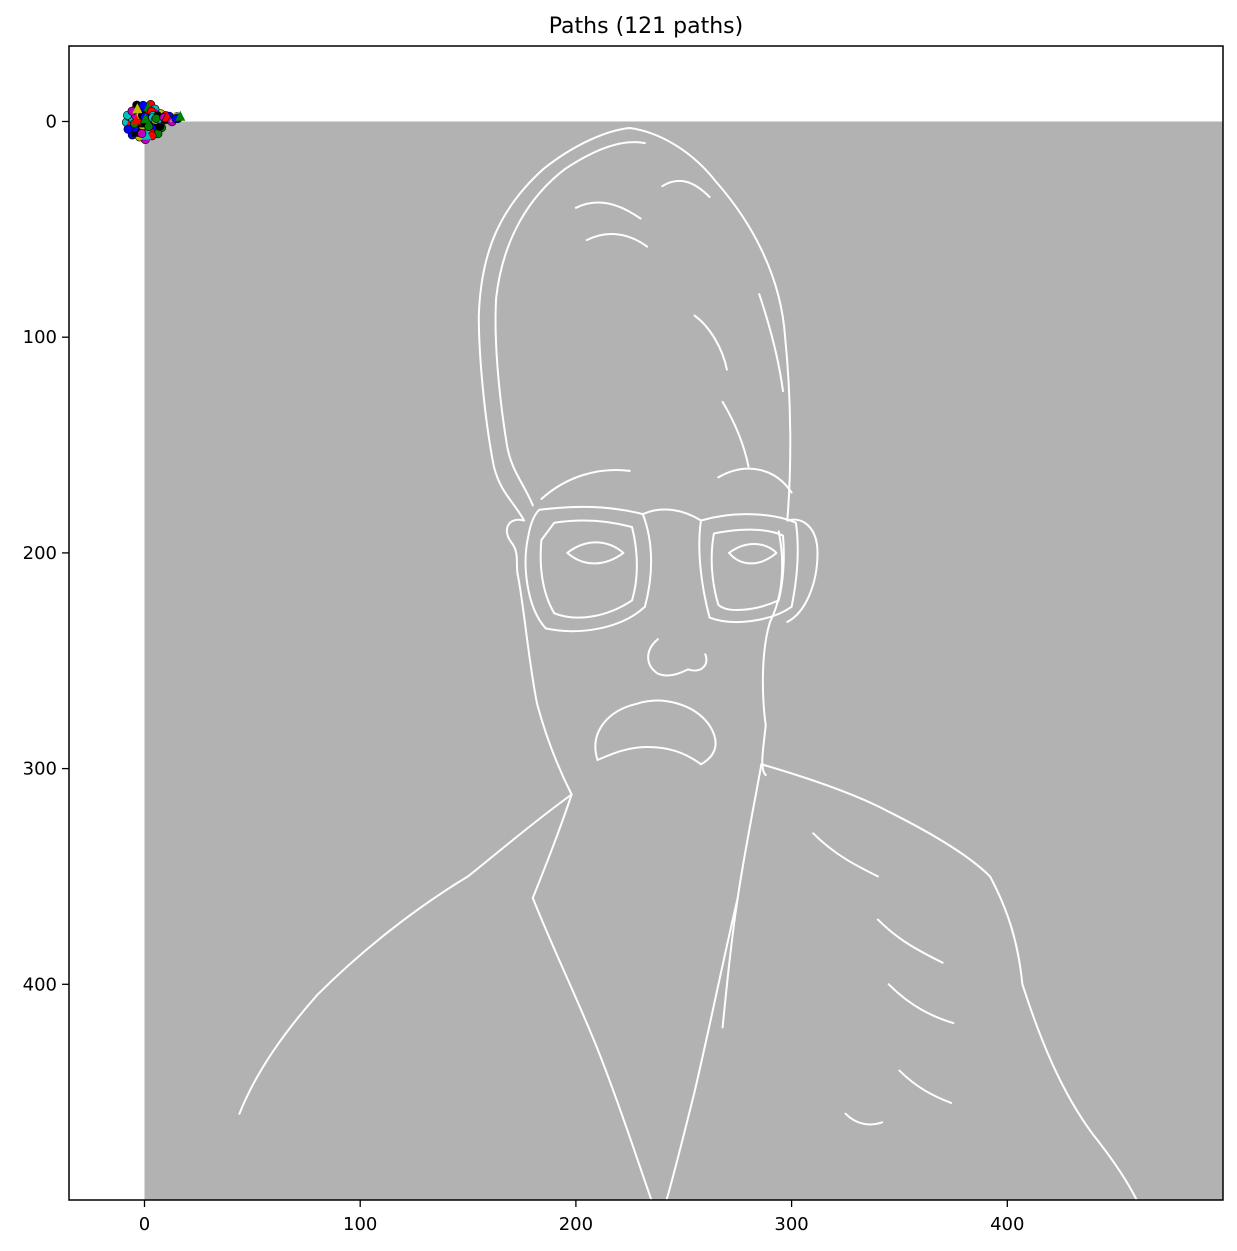 The image size is (1237, 1251). Describe the element at coordinates (40, 769) in the screenshot. I see `y-tick-label: 300` at that location.